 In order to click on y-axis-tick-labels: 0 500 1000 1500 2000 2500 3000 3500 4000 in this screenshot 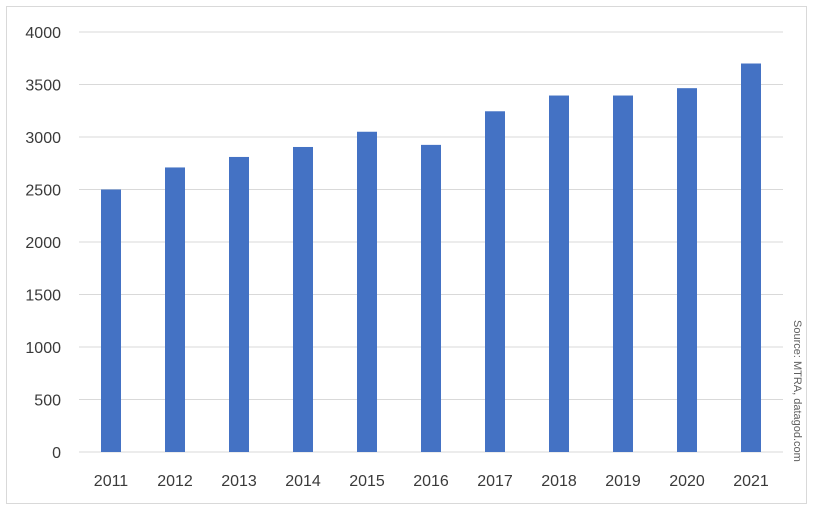, I will do `click(43, 243)`.